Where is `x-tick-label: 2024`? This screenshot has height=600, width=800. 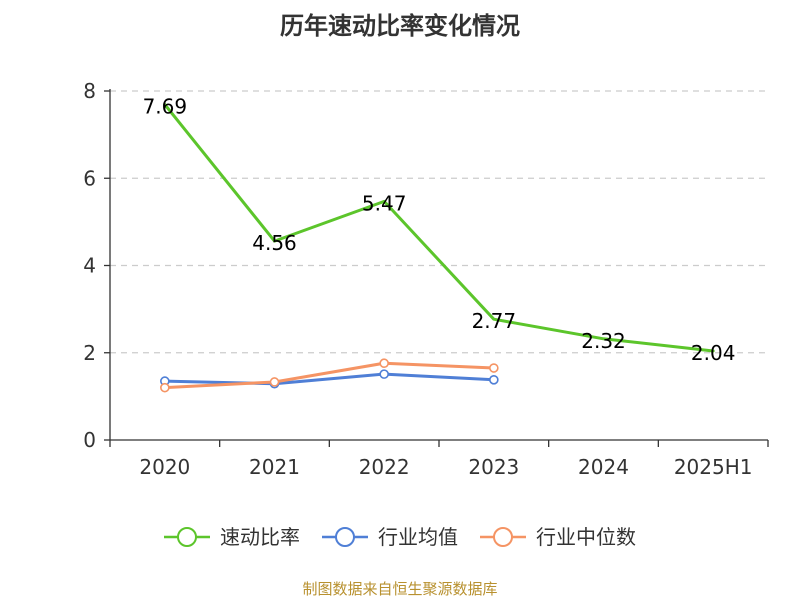 x-tick-label: 2024 is located at coordinates (603, 467).